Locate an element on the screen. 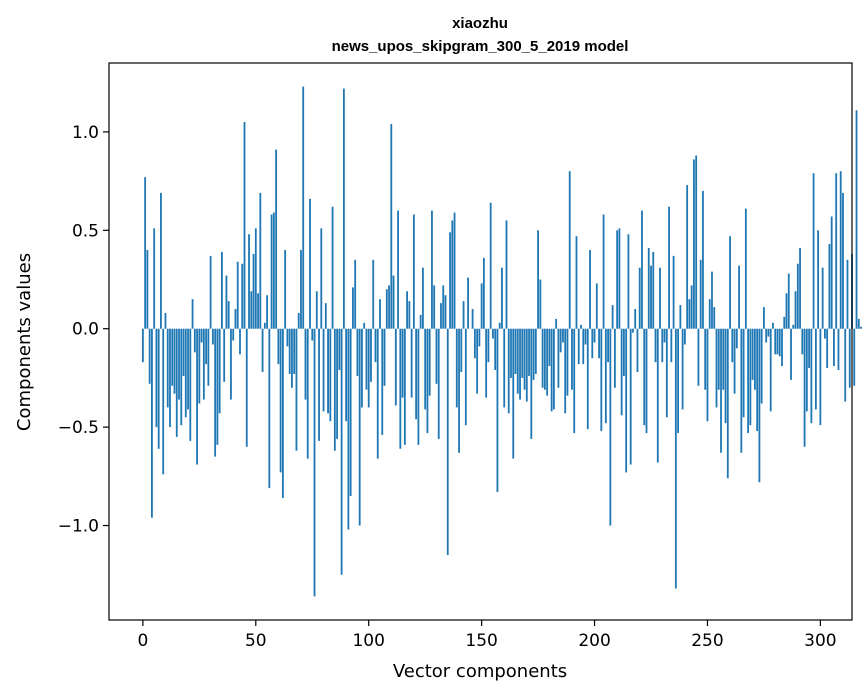 Image resolution: width=867 pixels, height=696 pixels. y-axis-label: Components values is located at coordinates (24, 342).